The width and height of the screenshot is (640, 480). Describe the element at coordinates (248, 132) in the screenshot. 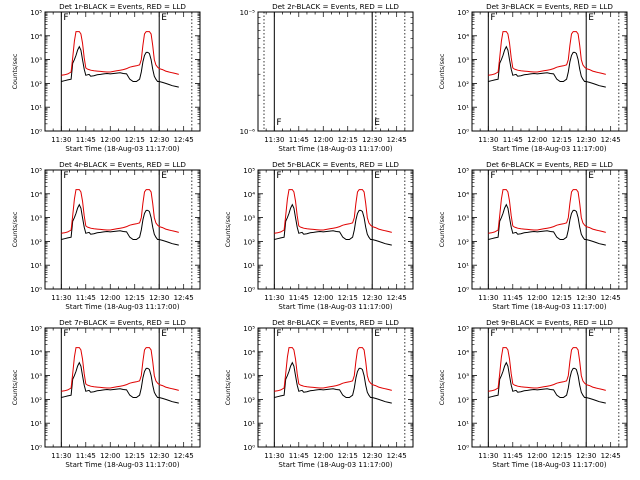

I see `y-tick-label: 10⁻⁶` at that location.